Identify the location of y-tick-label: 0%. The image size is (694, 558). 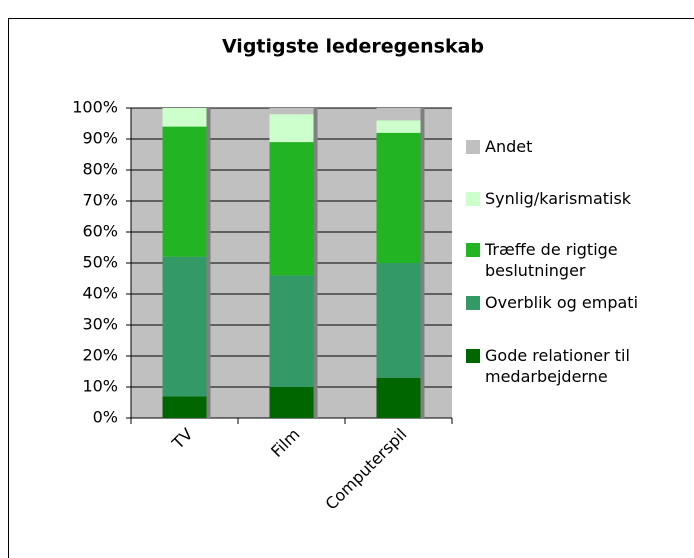
(105, 417).